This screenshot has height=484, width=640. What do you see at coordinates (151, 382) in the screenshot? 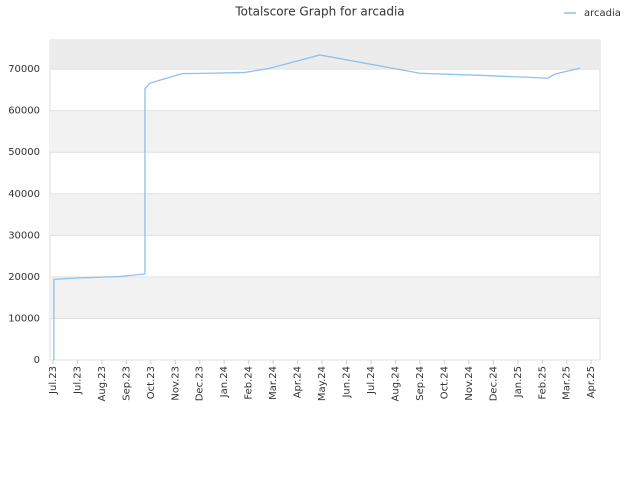
I see `x-tick-label: Oct.23` at bounding box center [151, 382].